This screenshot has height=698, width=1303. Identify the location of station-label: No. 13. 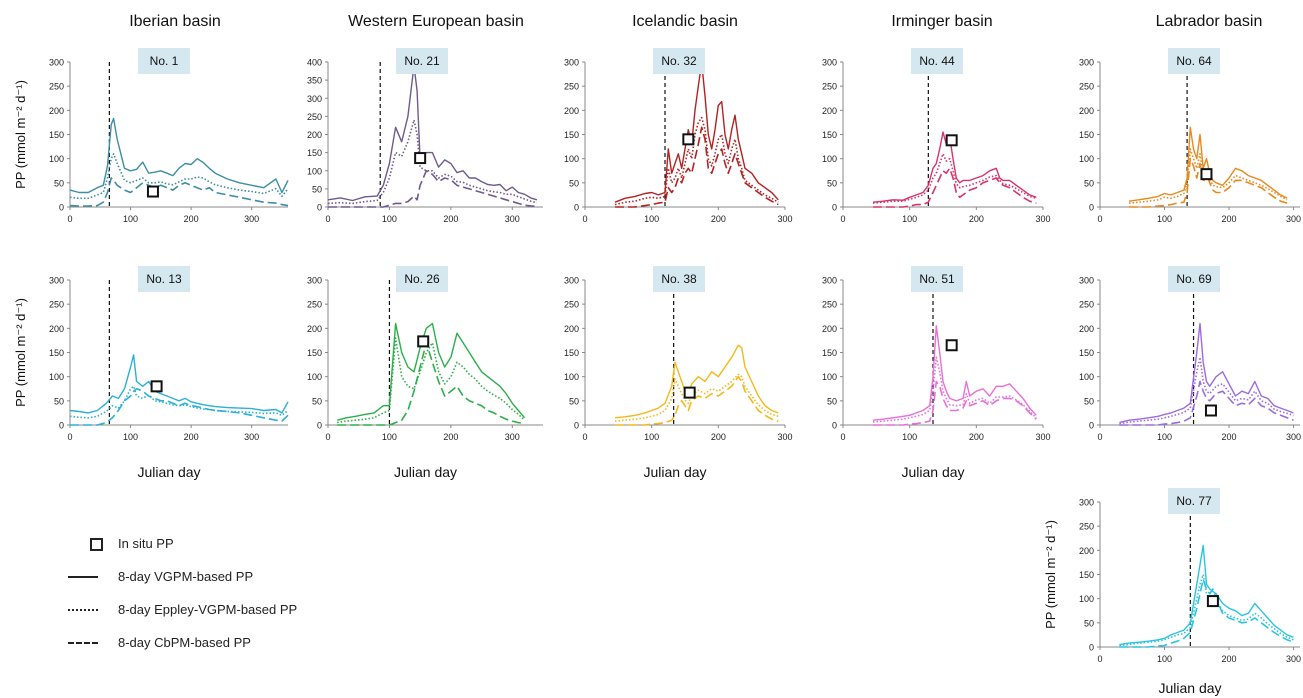
(164, 279).